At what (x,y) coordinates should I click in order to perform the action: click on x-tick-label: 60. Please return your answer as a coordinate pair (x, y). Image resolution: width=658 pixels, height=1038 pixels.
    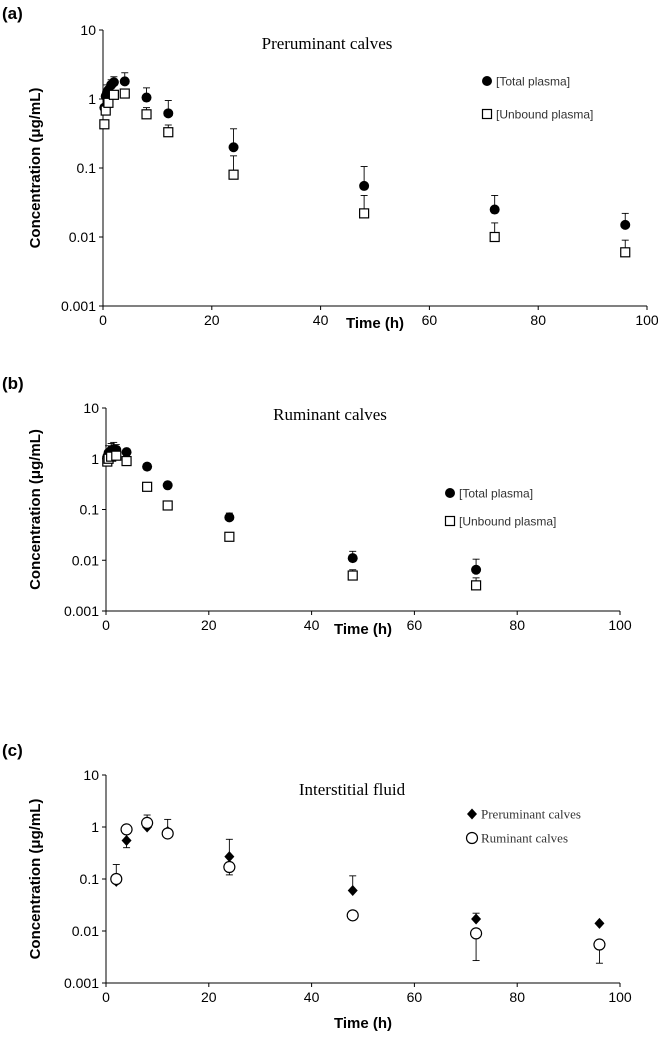
    Looking at the image, I should click on (430, 320).